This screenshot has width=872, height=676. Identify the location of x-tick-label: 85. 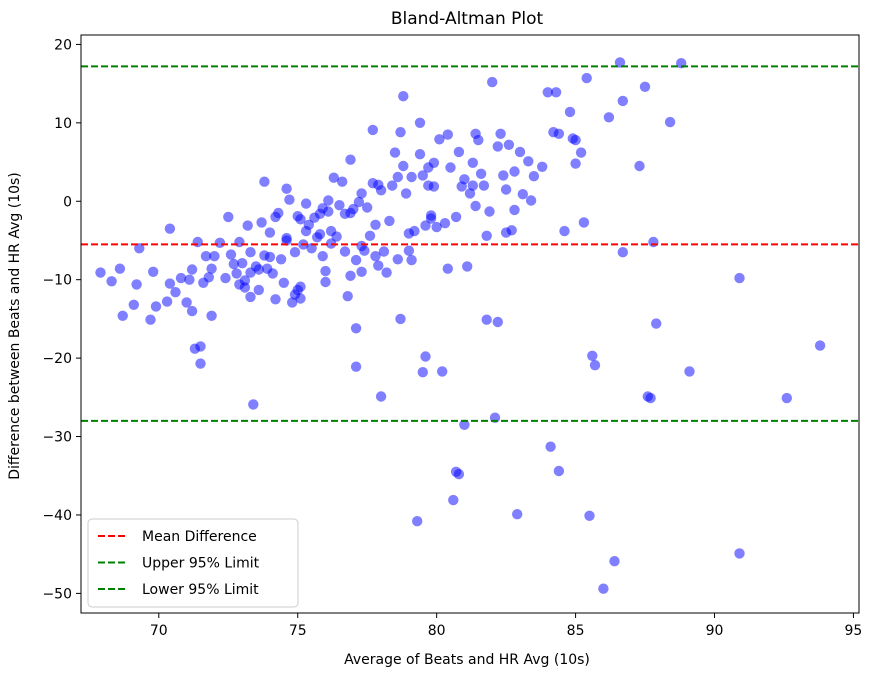
(576, 631).